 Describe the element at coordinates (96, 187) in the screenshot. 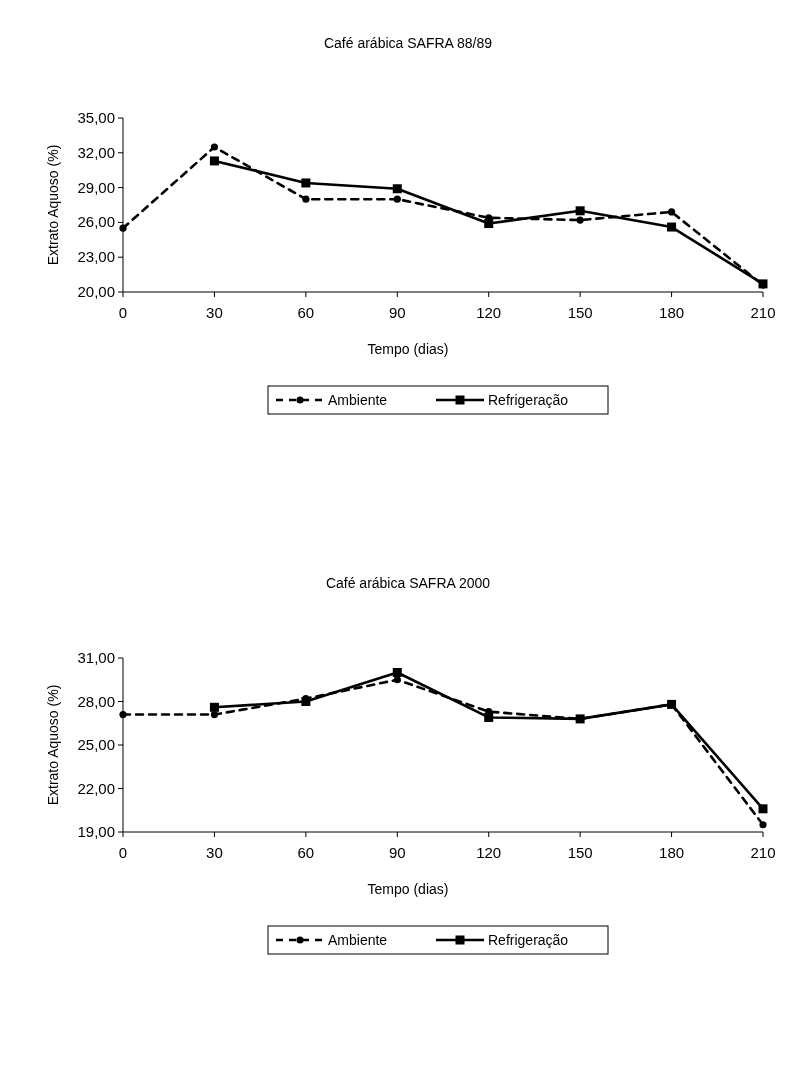

I see `y-tick-label: 29,00` at that location.